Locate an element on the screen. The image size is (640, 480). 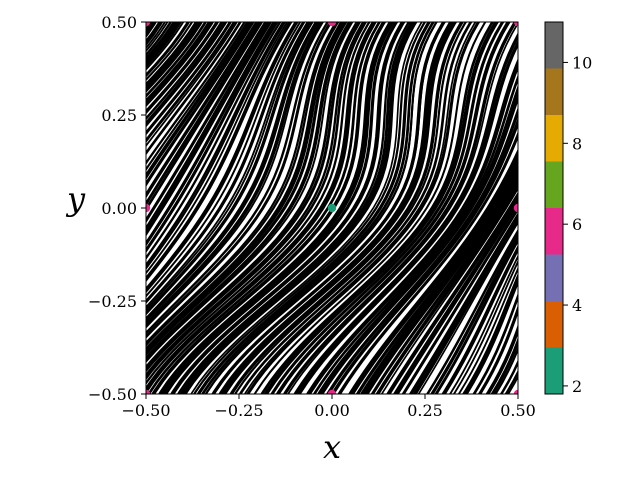
y-tick-label: 0.25 is located at coordinates (119, 115).